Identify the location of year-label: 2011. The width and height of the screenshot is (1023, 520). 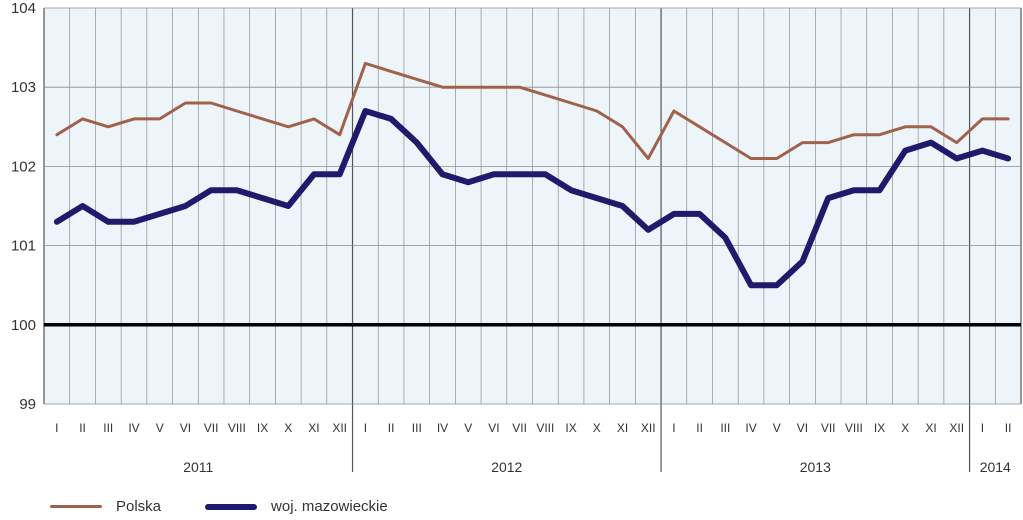
(198, 467).